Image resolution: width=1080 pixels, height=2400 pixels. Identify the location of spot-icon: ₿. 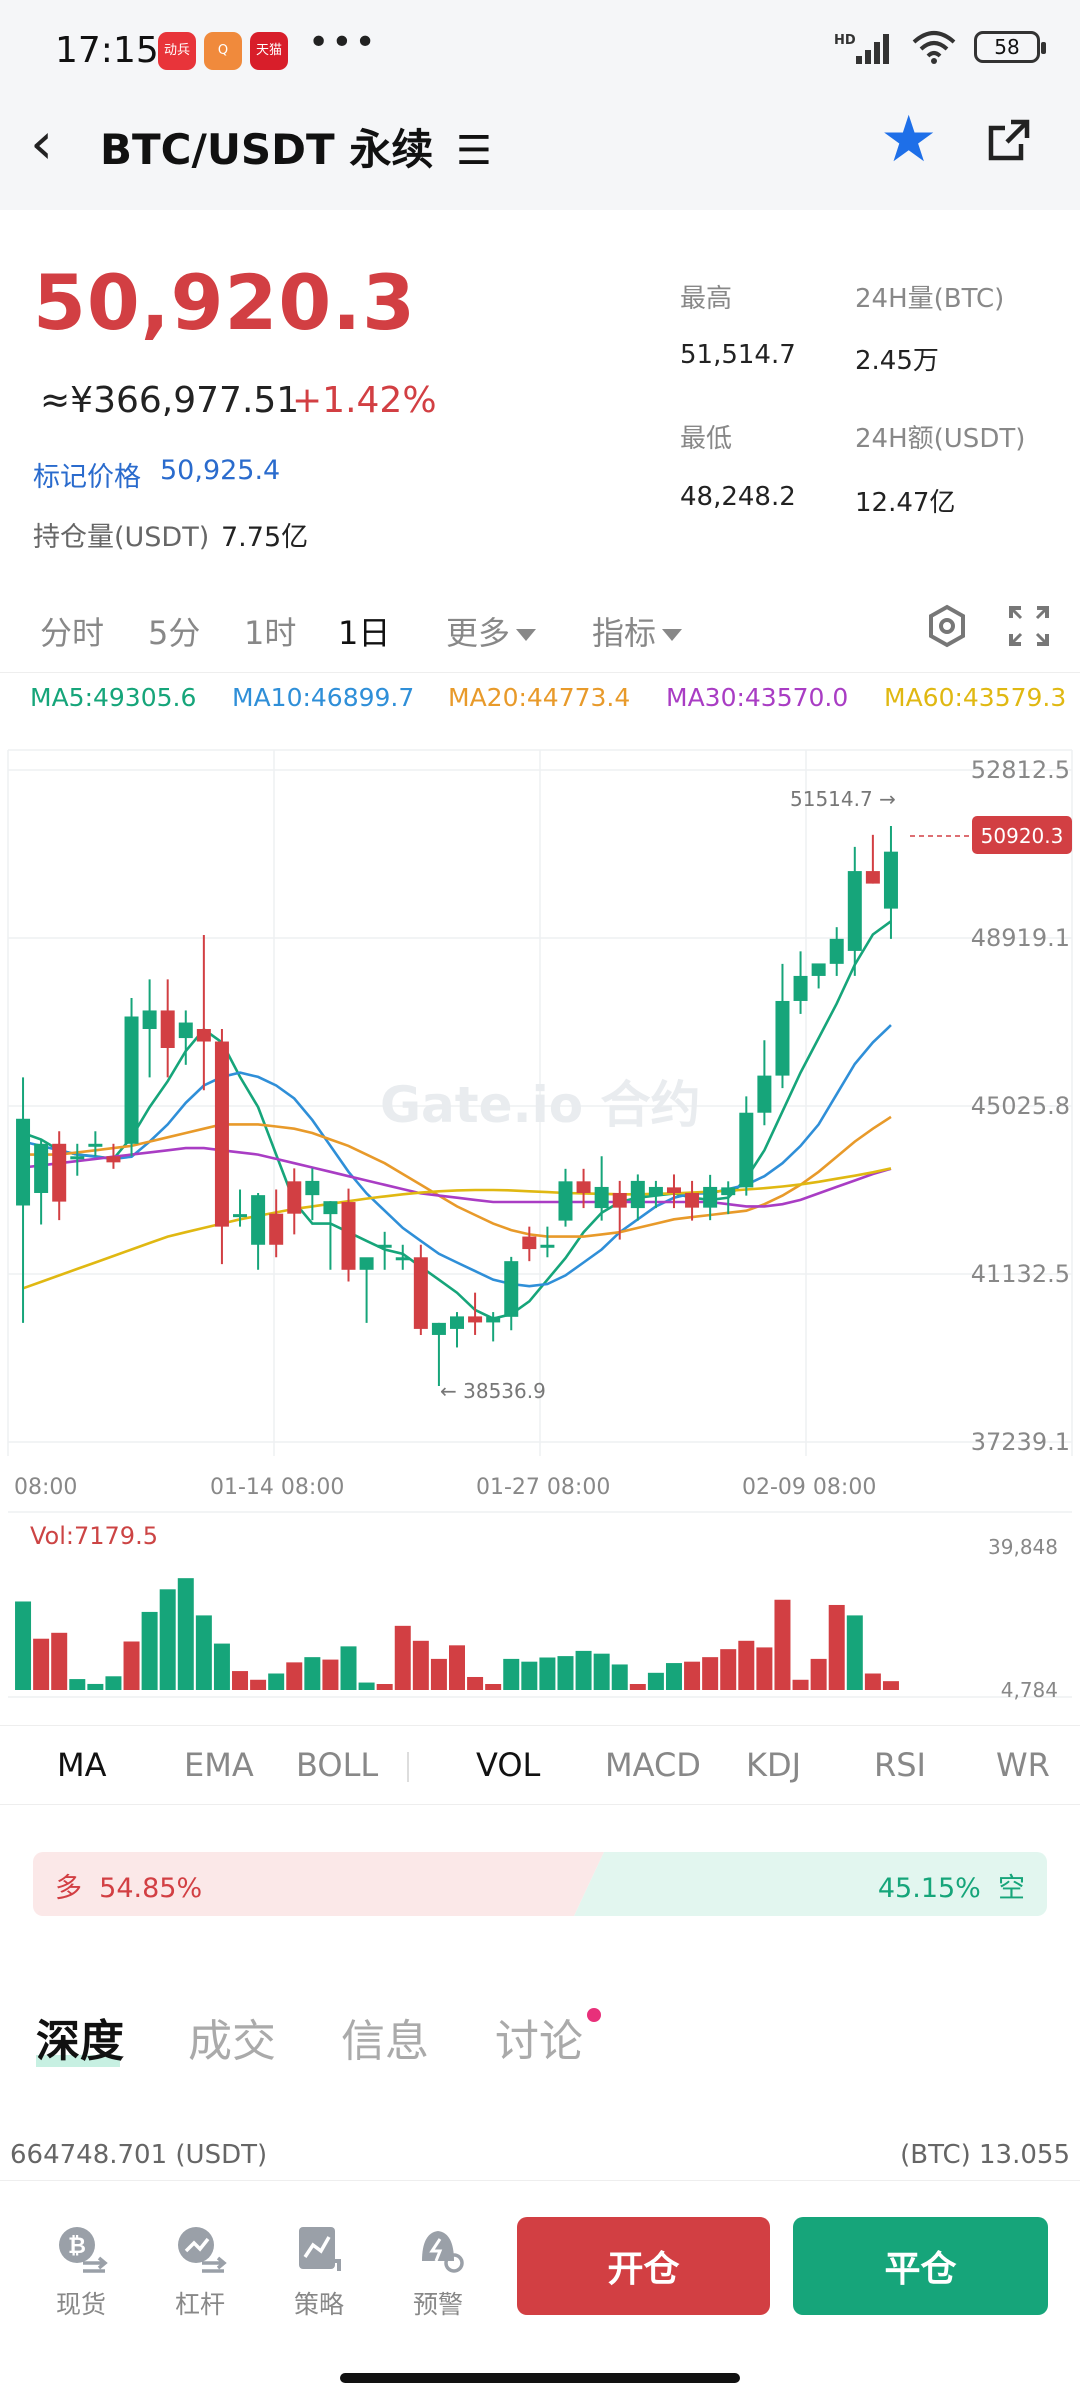
(83, 2250).